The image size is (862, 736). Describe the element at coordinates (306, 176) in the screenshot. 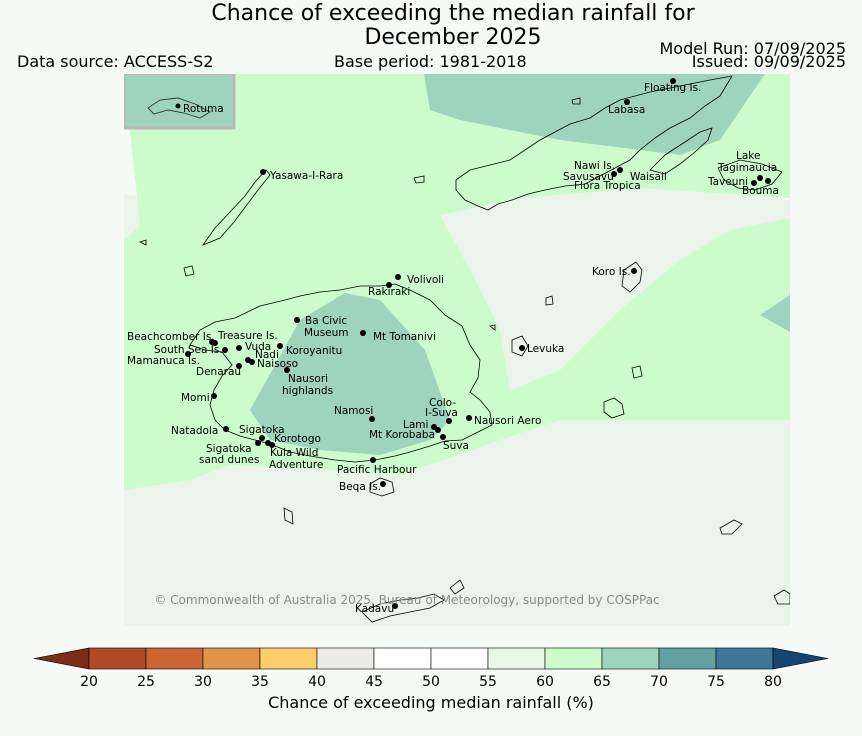

I see `place-label: Yasawa-I-Rara` at that location.